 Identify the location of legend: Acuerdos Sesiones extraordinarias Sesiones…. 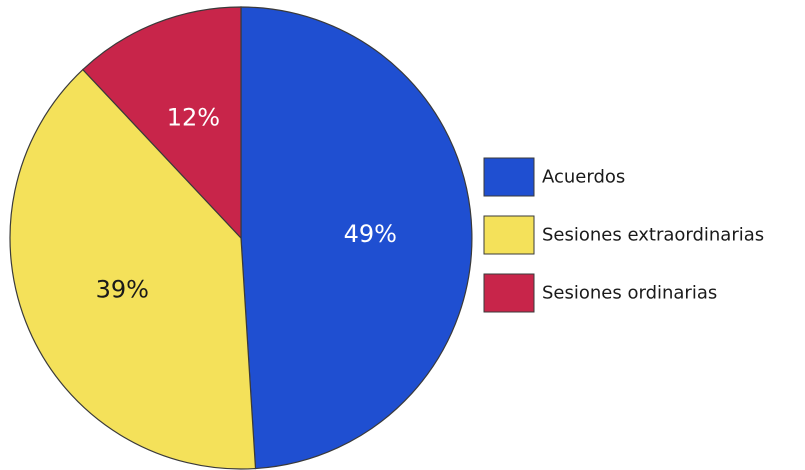
(623, 235).